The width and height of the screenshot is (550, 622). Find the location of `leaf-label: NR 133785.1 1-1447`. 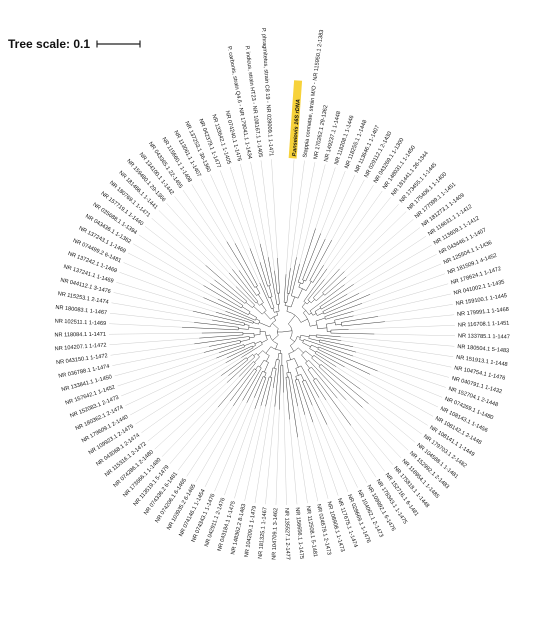

leaf-label: NR 133785.1 1-1447 is located at coordinates (484, 336).